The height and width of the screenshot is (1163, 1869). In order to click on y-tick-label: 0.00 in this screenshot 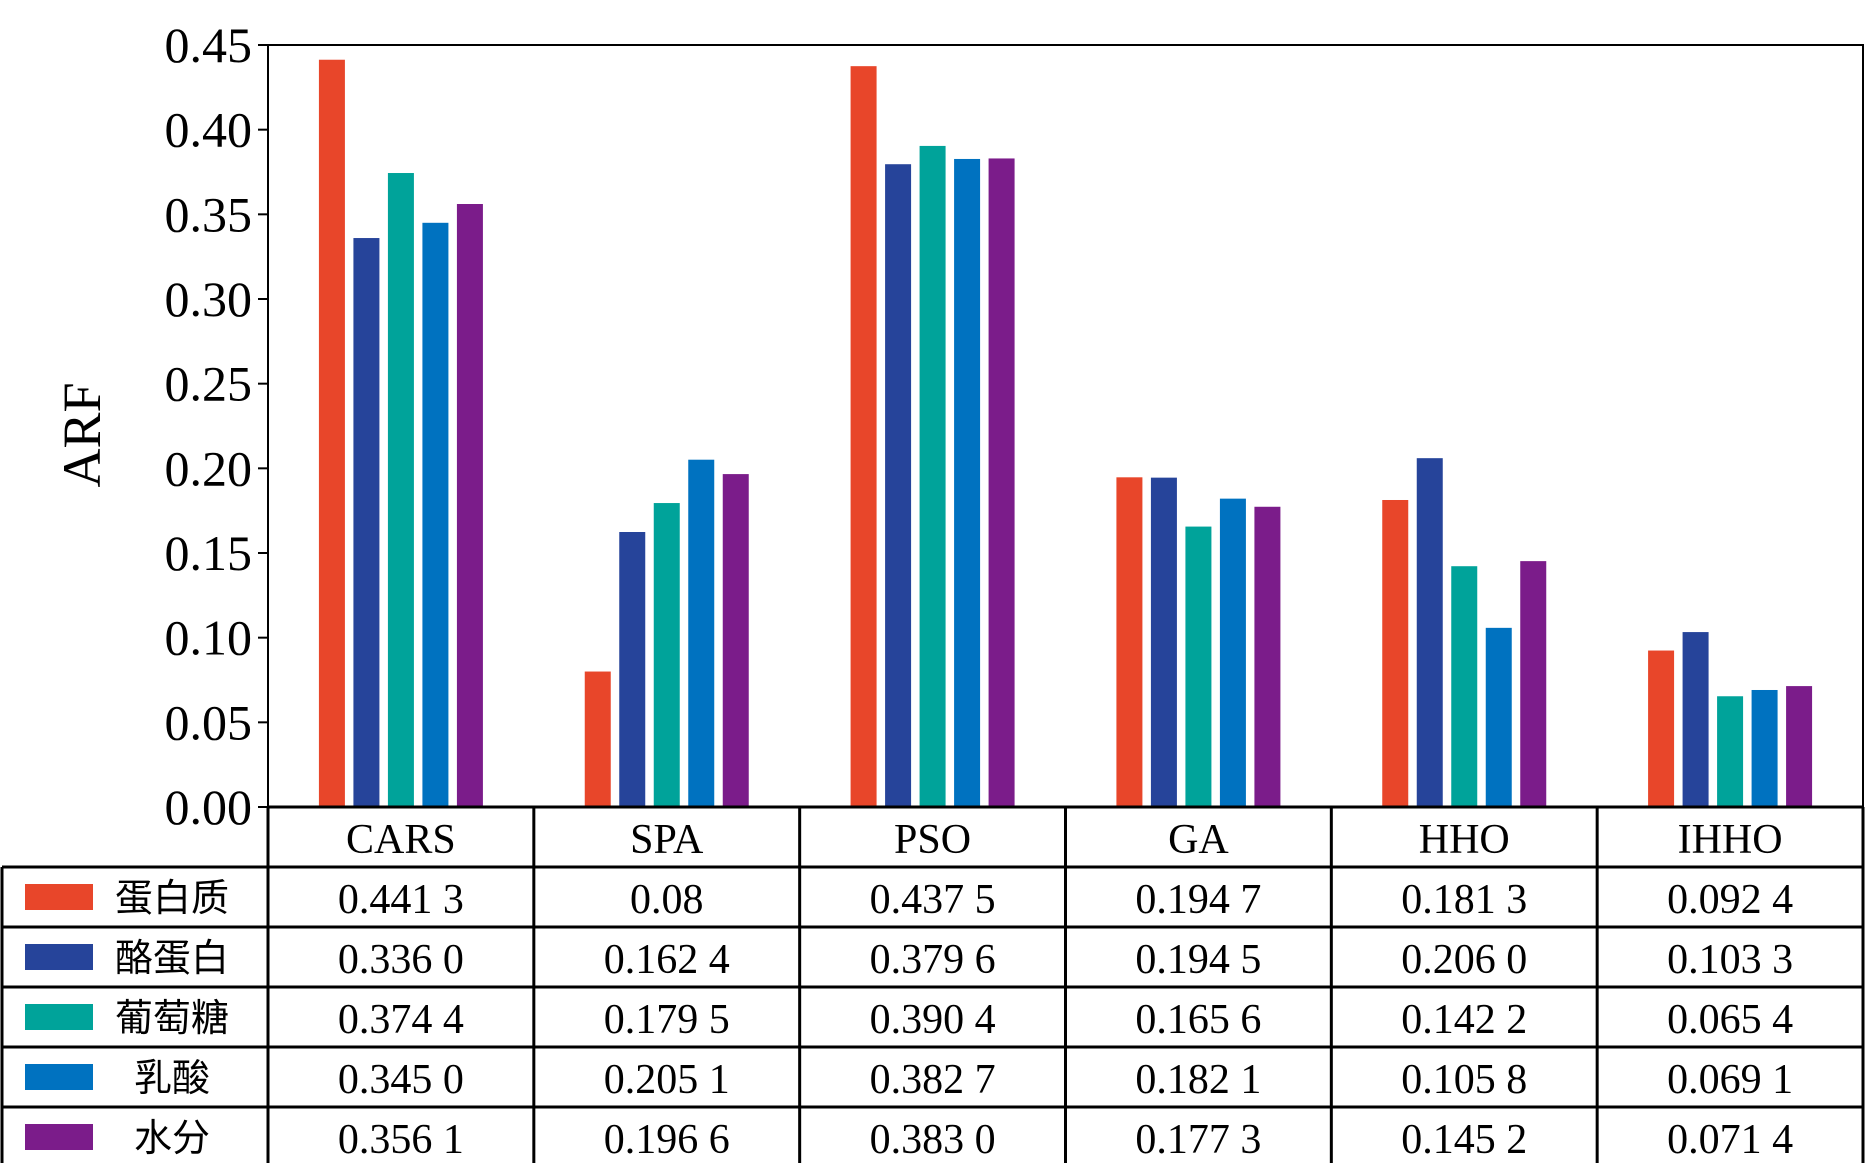, I will do `click(209, 807)`.